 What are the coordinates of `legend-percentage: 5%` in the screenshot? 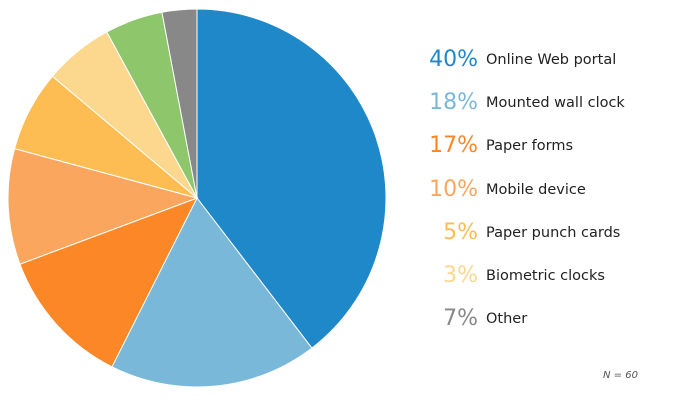 It's located at (460, 232).